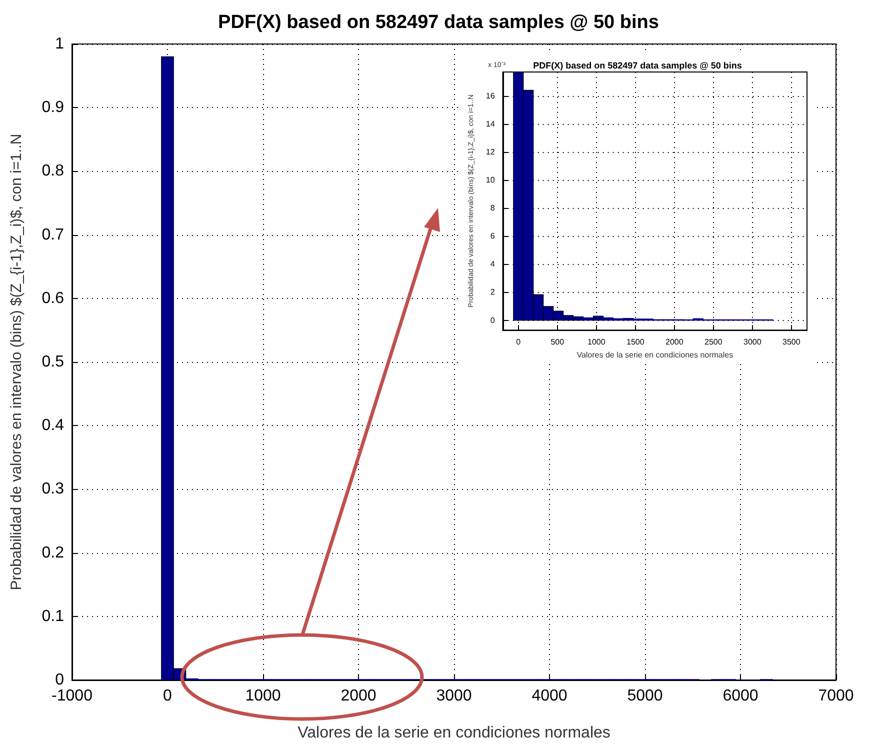 This screenshot has width=877, height=746. What do you see at coordinates (493, 208) in the screenshot?
I see `y-tick-label: 8` at bounding box center [493, 208].